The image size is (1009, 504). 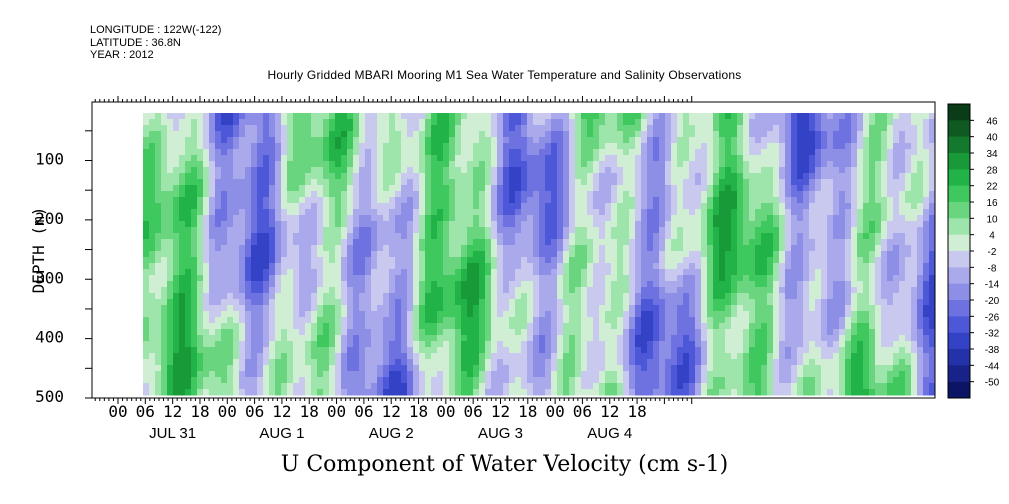 What do you see at coordinates (992, 154) in the screenshot?
I see `colorbar-label: 34` at bounding box center [992, 154].